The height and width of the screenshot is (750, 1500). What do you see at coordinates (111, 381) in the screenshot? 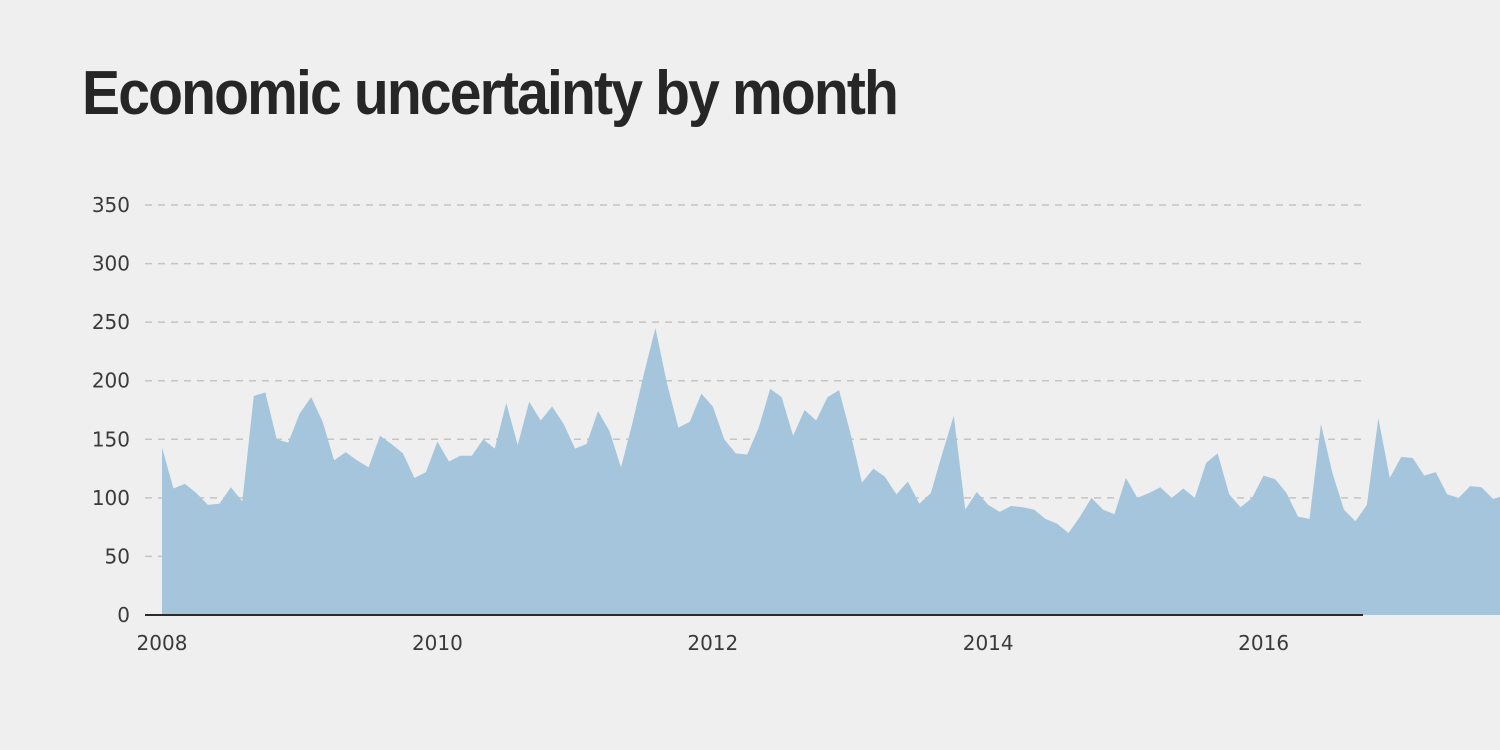
I see `y-tick-label: 200` at bounding box center [111, 381].